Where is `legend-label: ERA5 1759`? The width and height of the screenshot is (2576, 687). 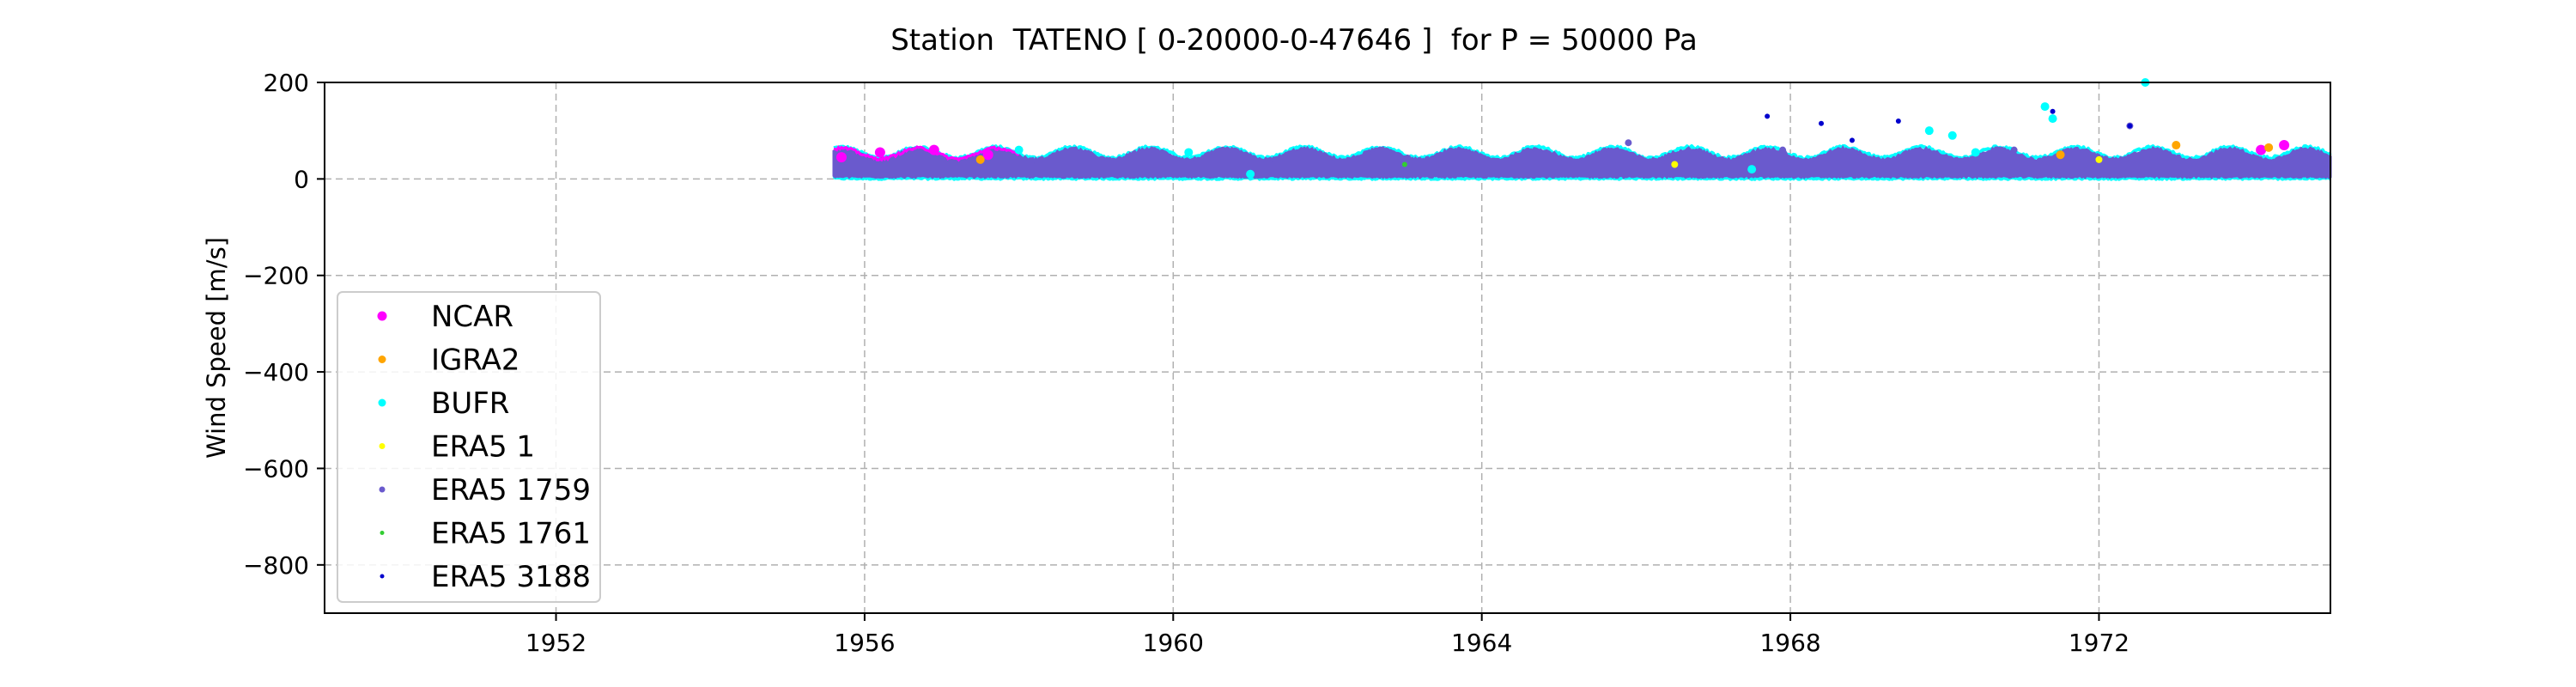 legend-label: ERA5 1759 is located at coordinates (511, 490).